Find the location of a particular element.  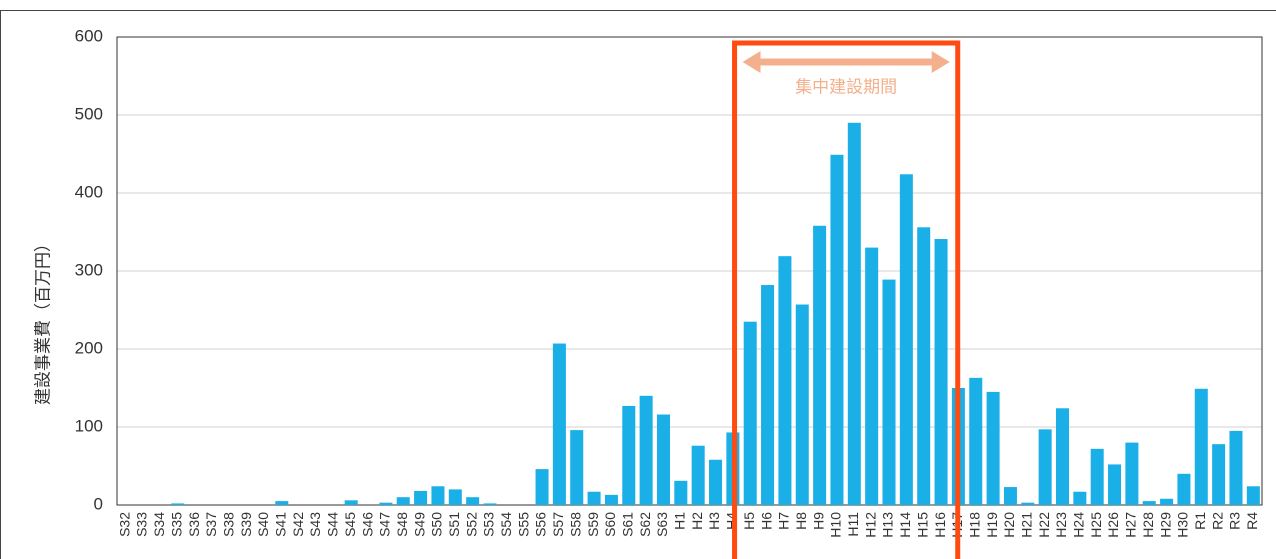

x-tick-label: H29 is located at coordinates (1165, 525).